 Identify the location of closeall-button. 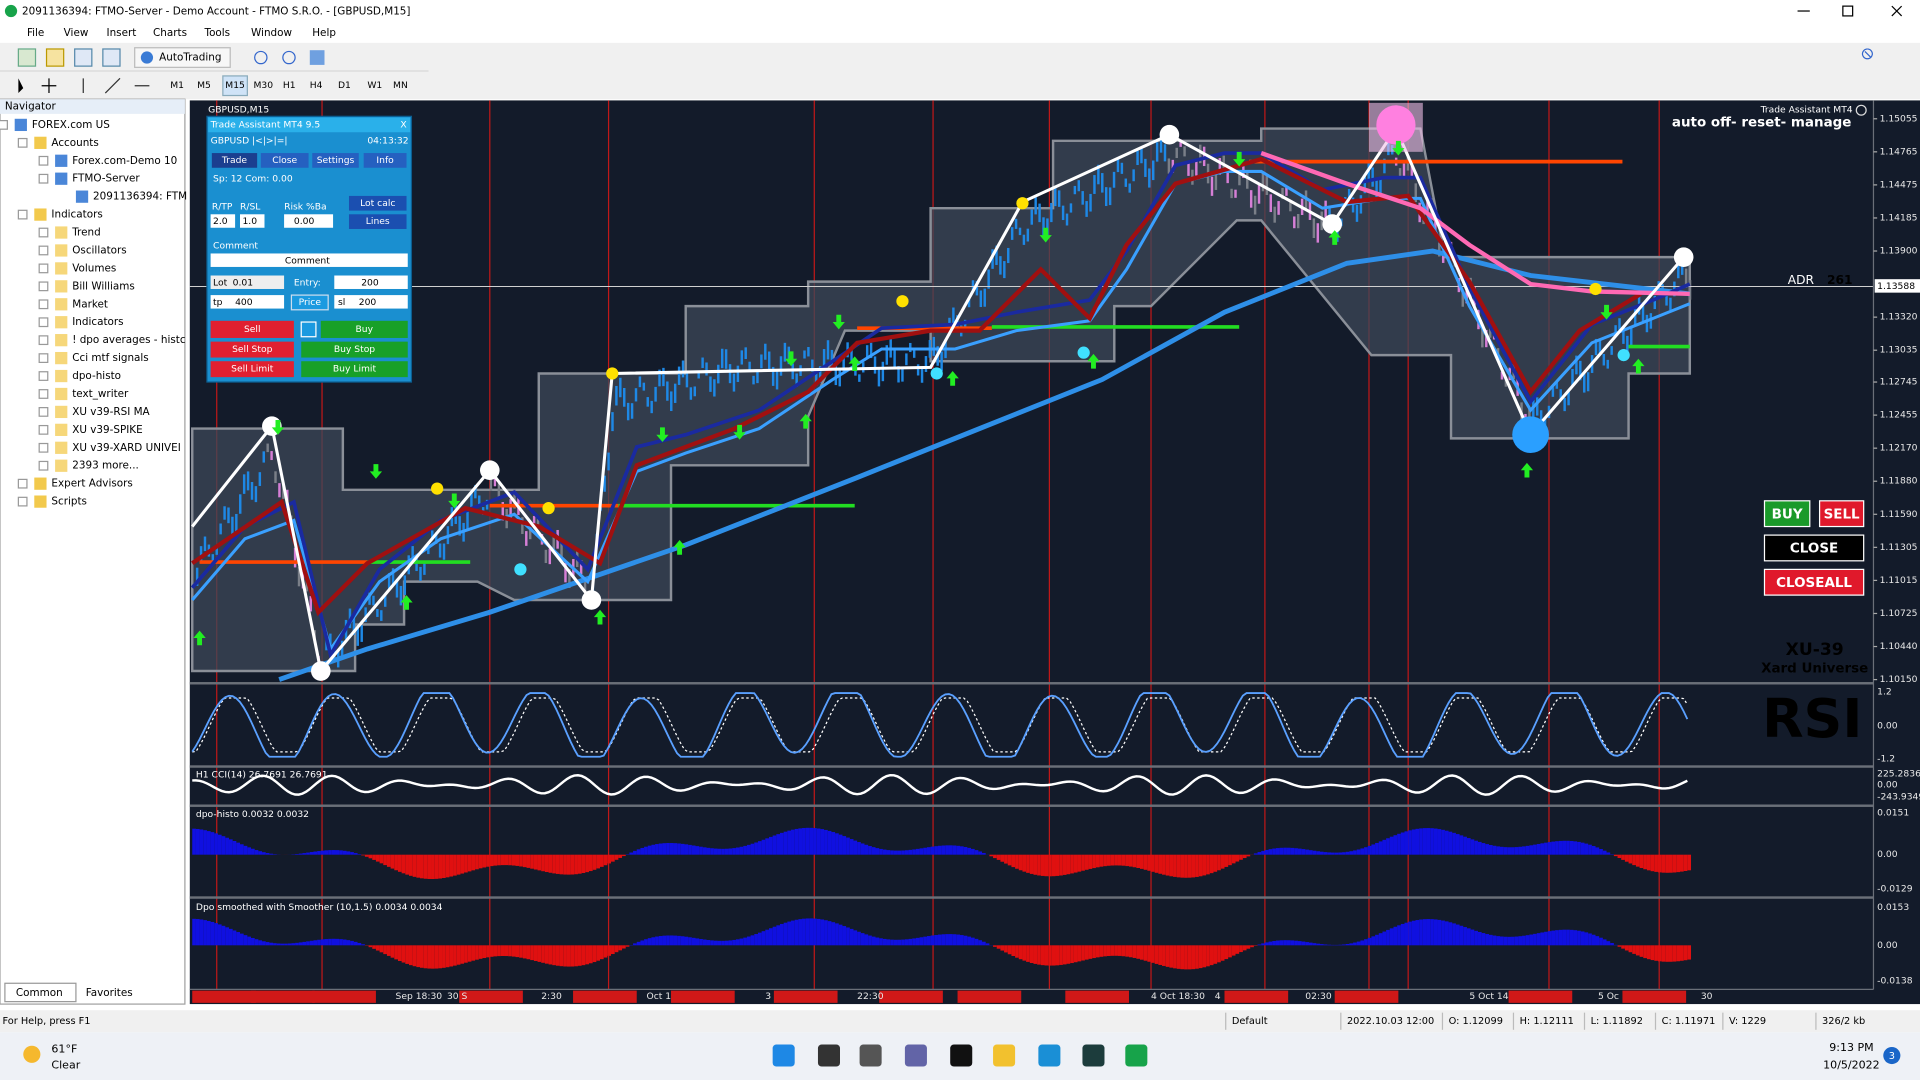
(1814, 582).